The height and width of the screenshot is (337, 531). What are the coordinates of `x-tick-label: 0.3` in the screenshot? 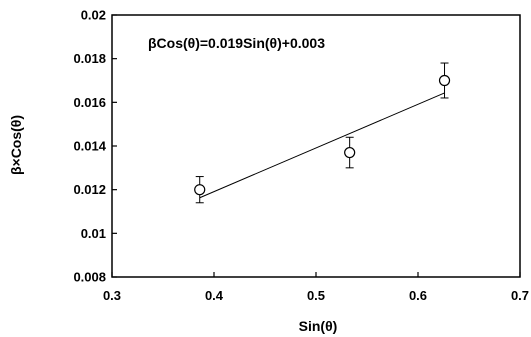 It's located at (112, 295).